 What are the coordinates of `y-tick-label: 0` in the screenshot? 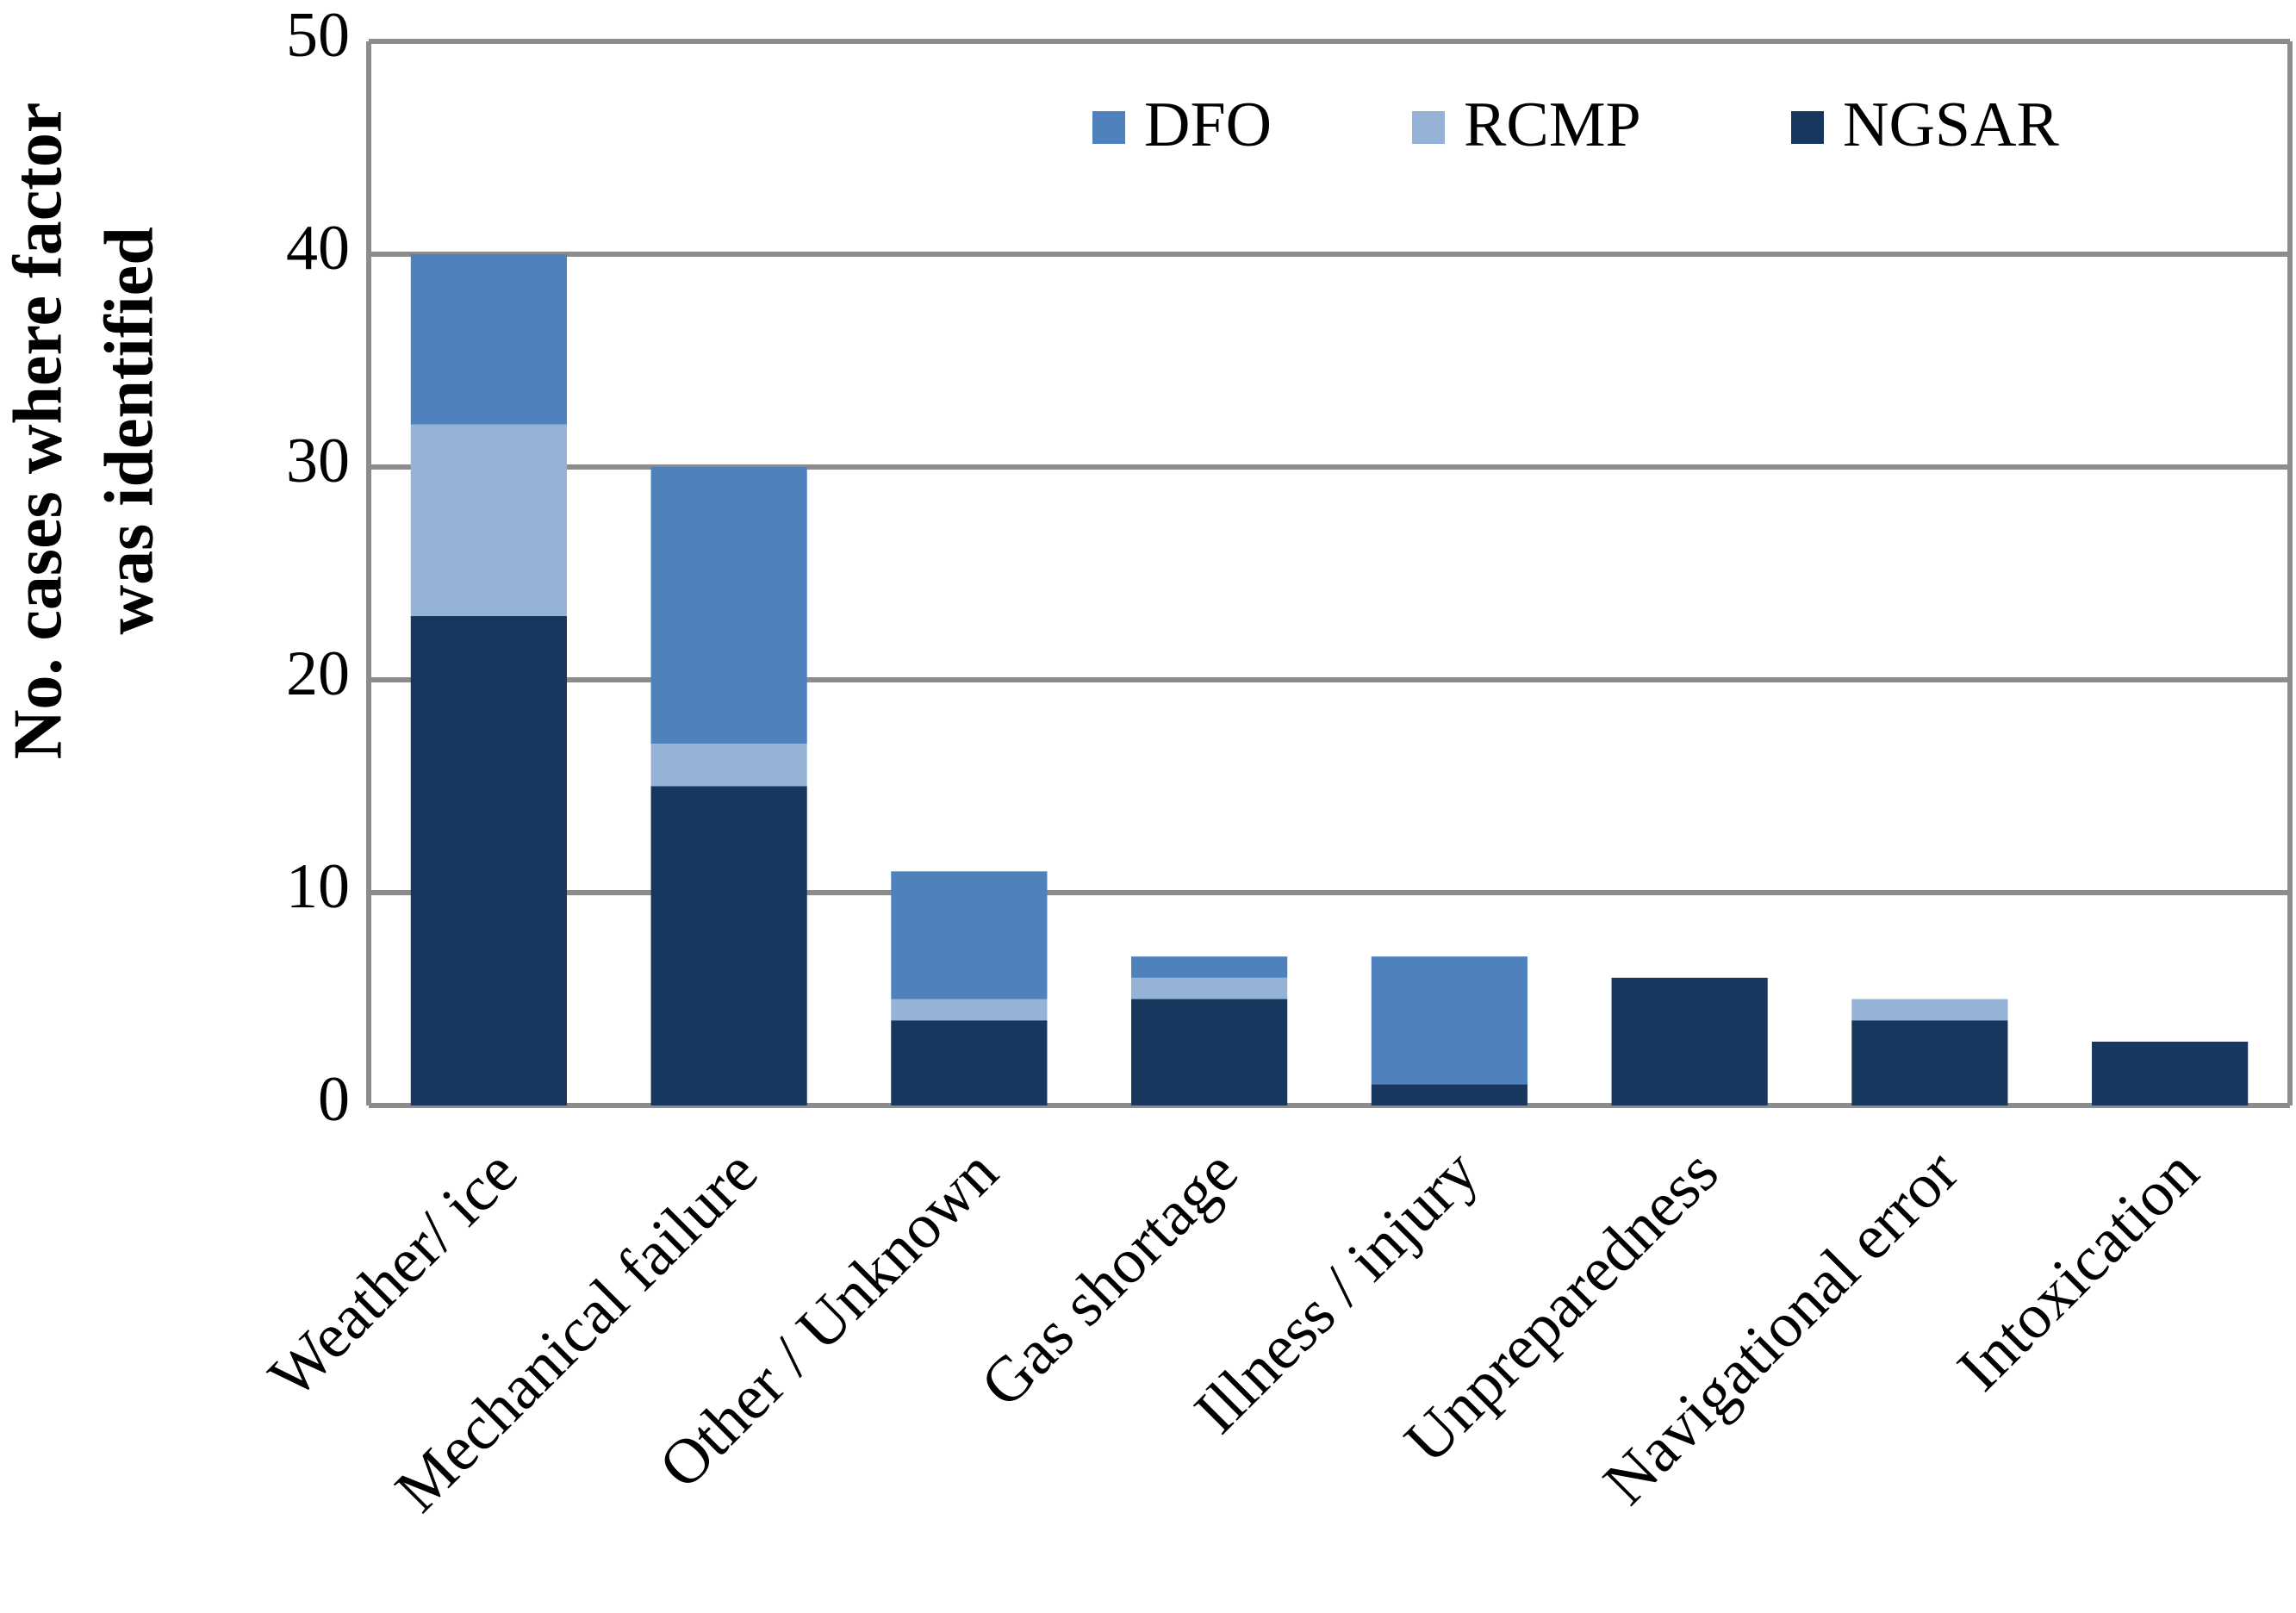 It's located at (334, 1099).